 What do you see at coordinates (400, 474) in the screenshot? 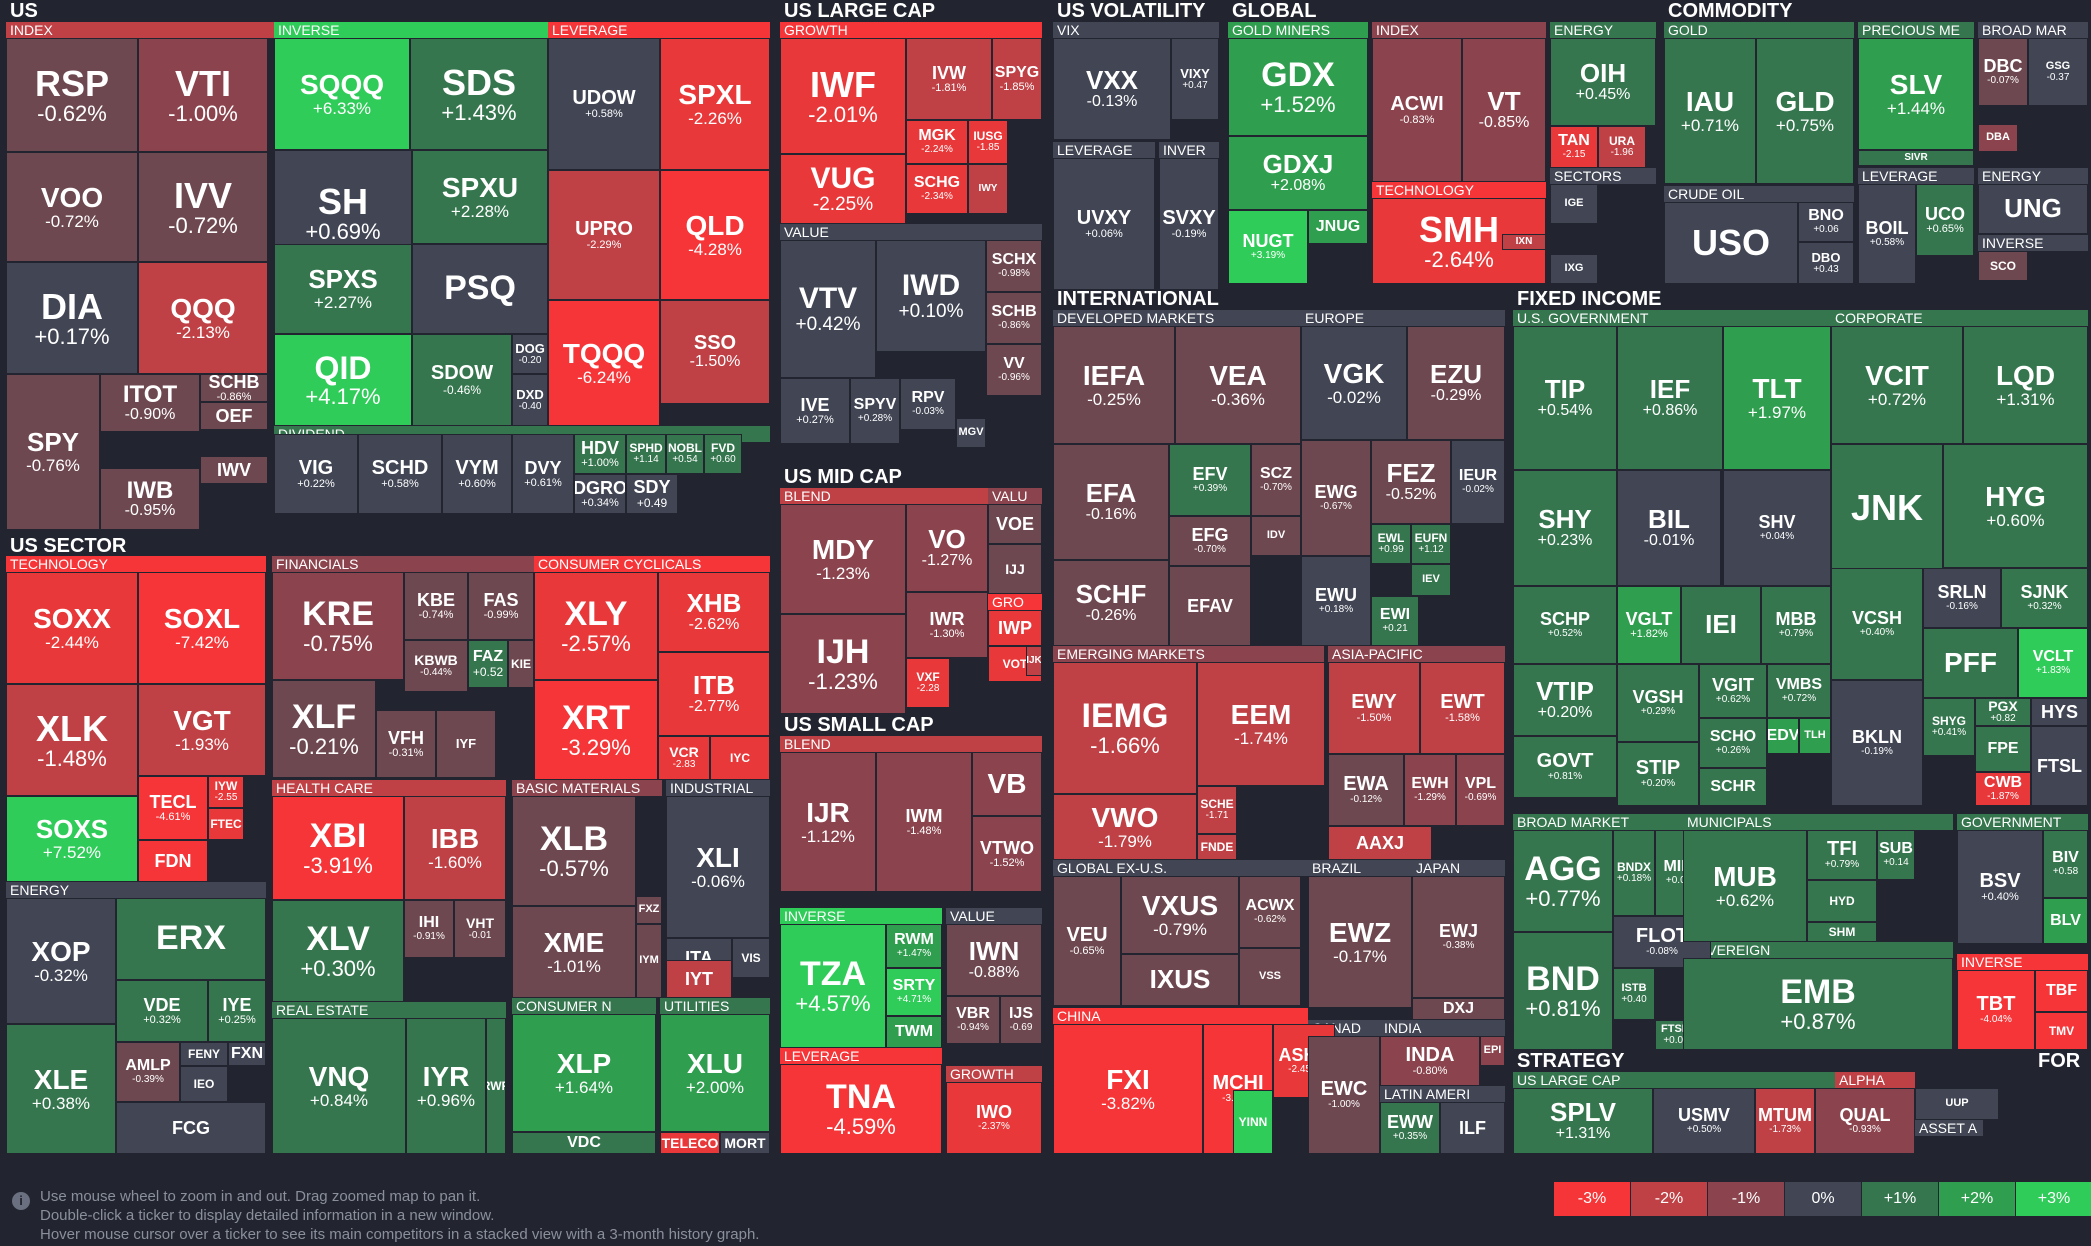
I see `ticker-tile-schd: SCHD +0.58%` at bounding box center [400, 474].